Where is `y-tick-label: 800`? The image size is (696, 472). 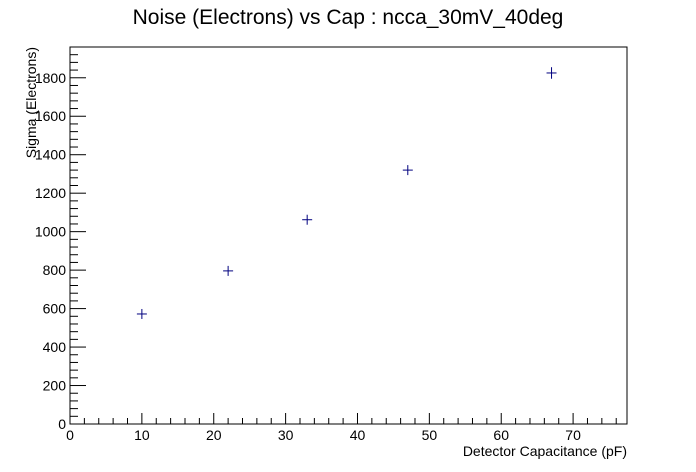 y-tick-label: 800 is located at coordinates (55, 270).